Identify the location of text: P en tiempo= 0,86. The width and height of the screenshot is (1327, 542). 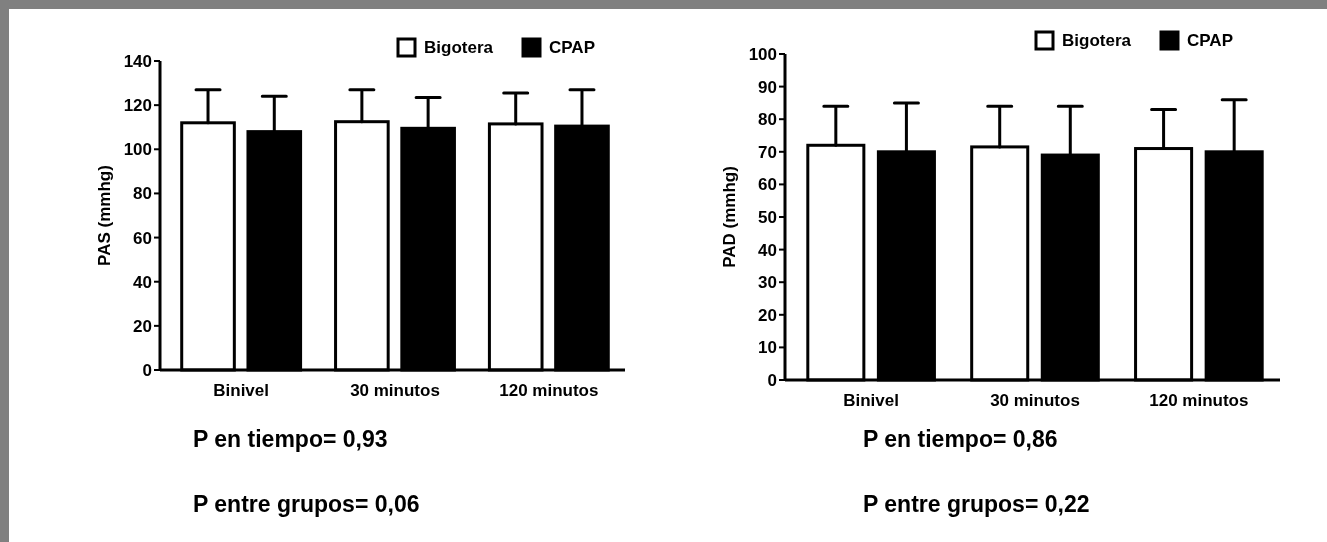
(960, 439).